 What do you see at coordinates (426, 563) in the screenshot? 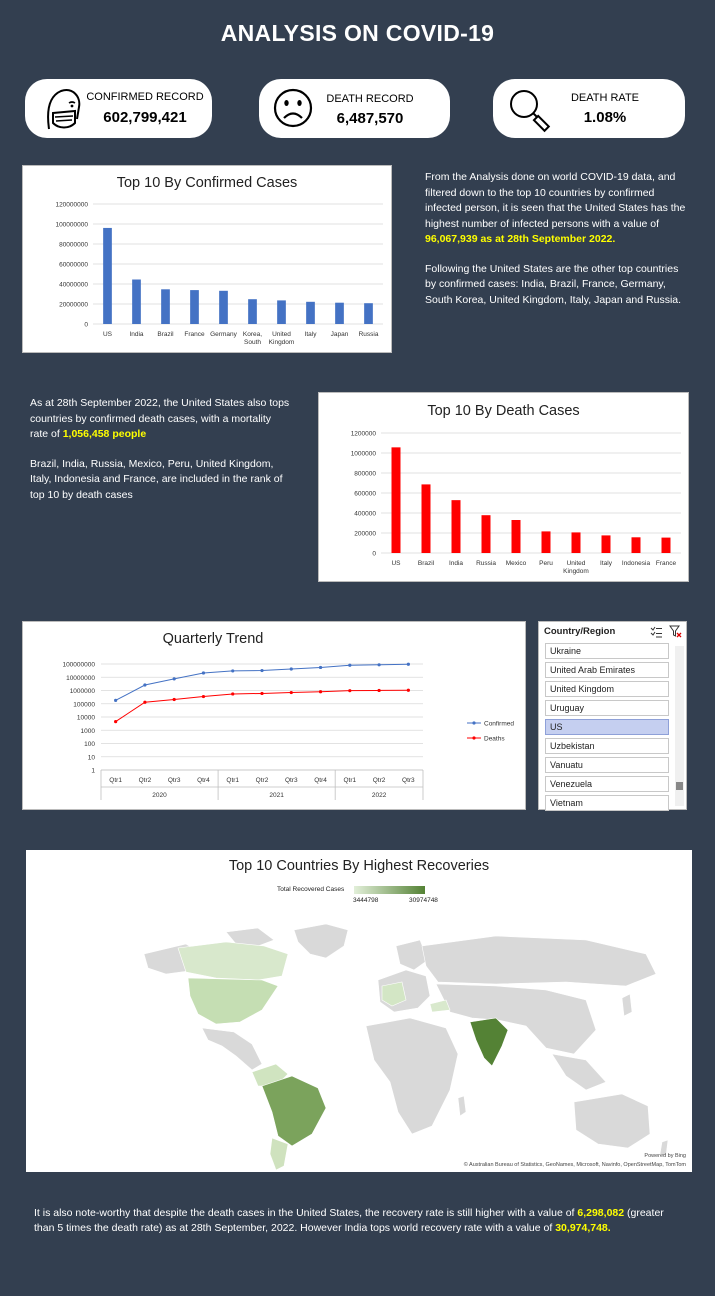
I see `x-tick-label: Brazil` at bounding box center [426, 563].